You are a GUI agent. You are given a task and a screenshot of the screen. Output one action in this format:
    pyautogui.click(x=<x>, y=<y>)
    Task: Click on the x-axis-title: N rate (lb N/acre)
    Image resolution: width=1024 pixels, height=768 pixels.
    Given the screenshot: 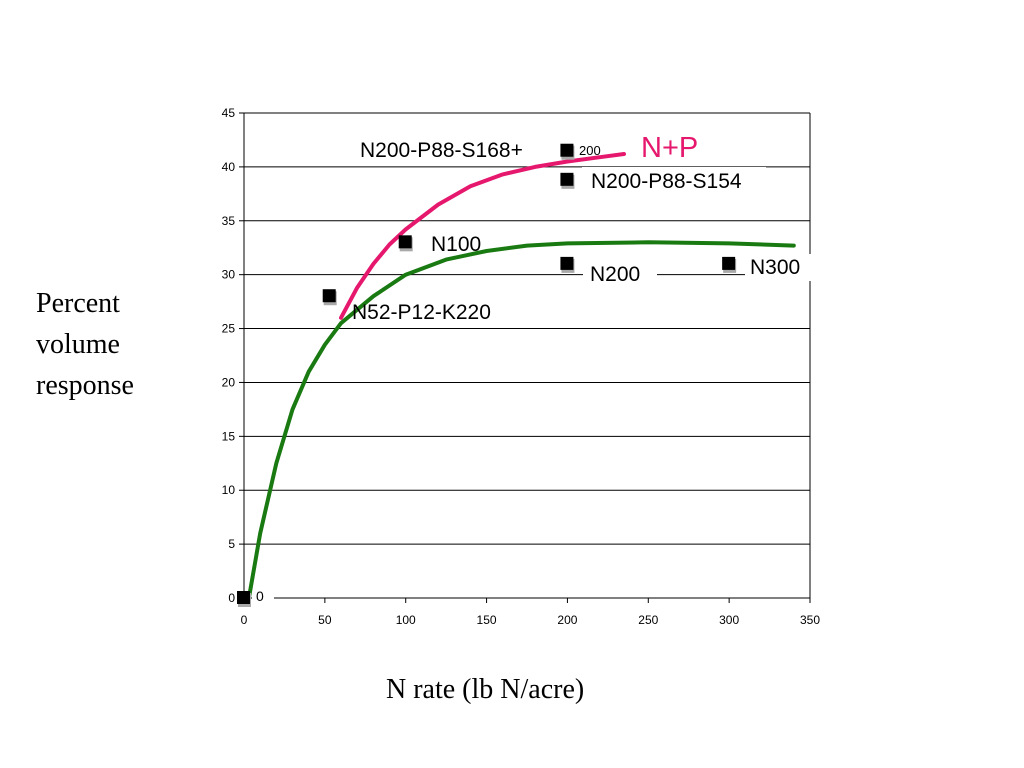 What is the action you would take?
    pyautogui.click(x=485, y=689)
    